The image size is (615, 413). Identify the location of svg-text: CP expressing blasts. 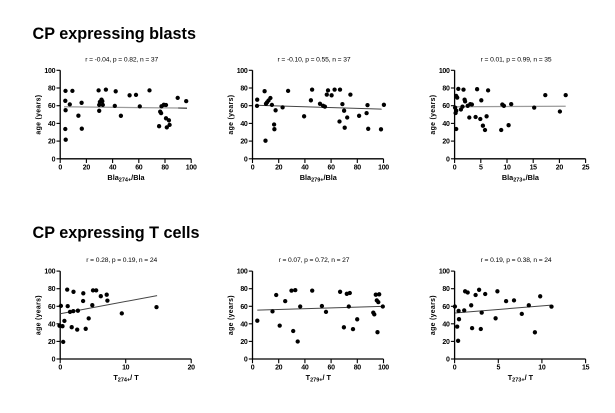
(114, 34).